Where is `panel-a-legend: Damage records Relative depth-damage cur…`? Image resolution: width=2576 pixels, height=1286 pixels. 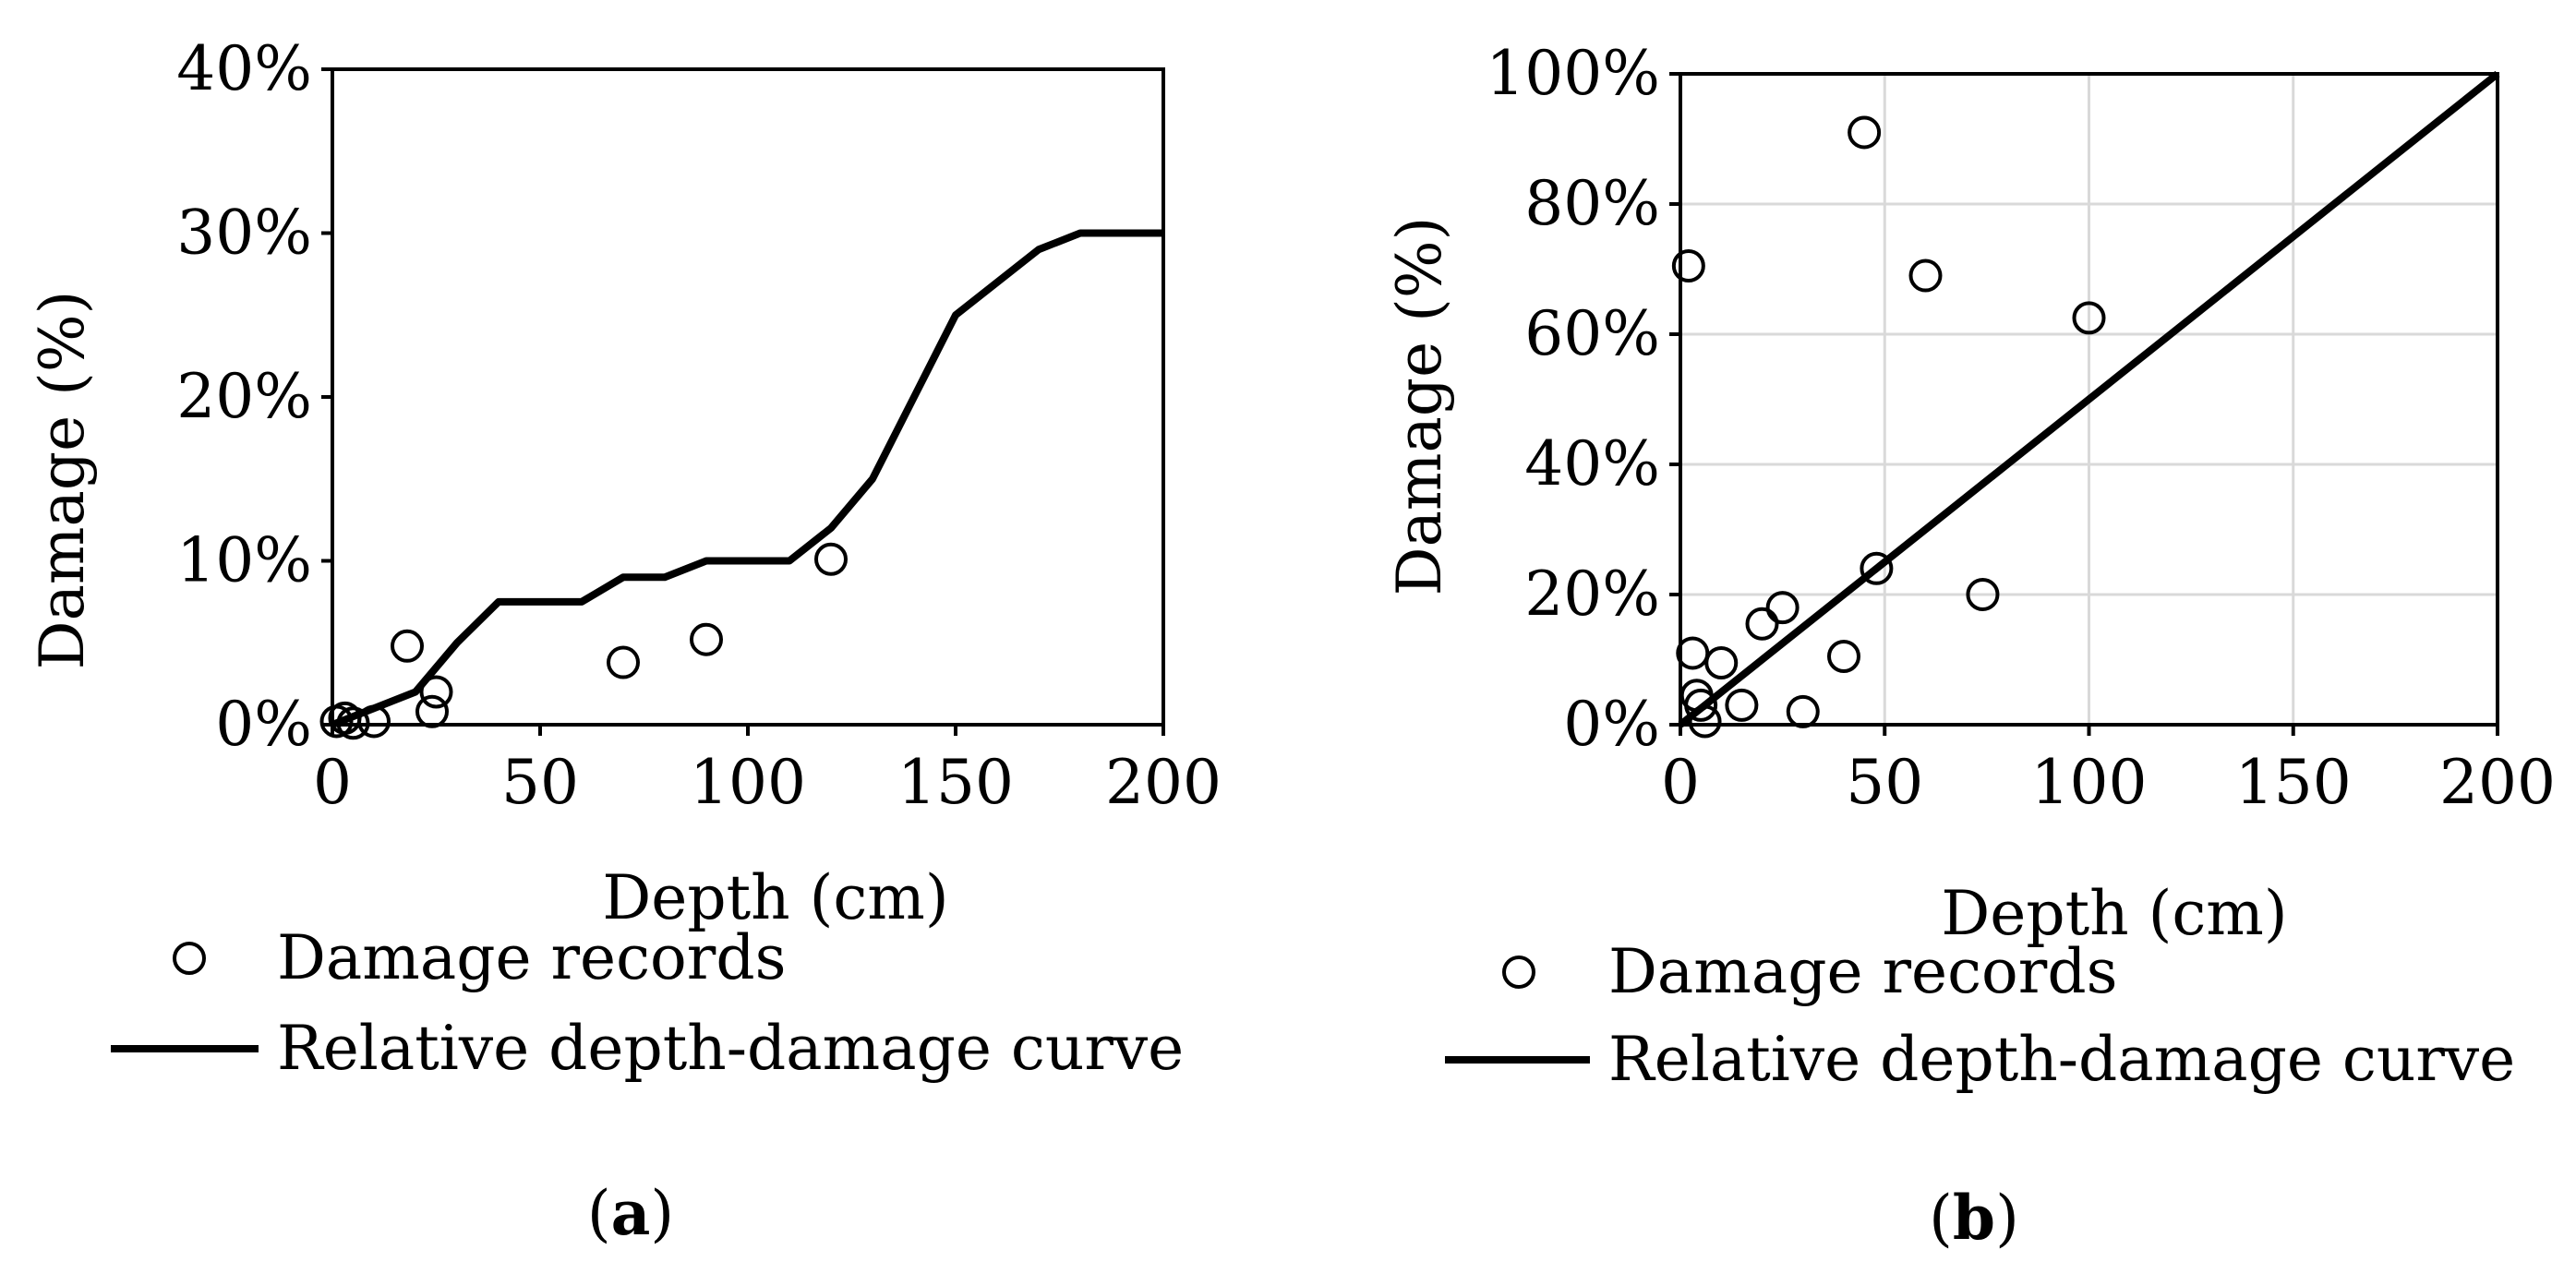
panel-a-legend: Damage records Relative depth-damage cur… is located at coordinates (647, 1003).